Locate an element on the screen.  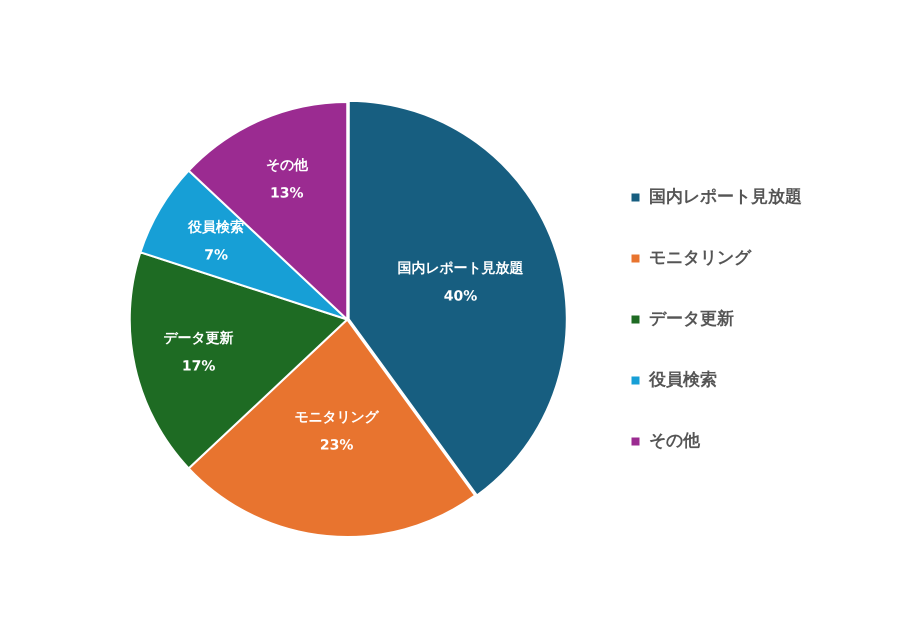
data-label: 7% is located at coordinates (216, 256).